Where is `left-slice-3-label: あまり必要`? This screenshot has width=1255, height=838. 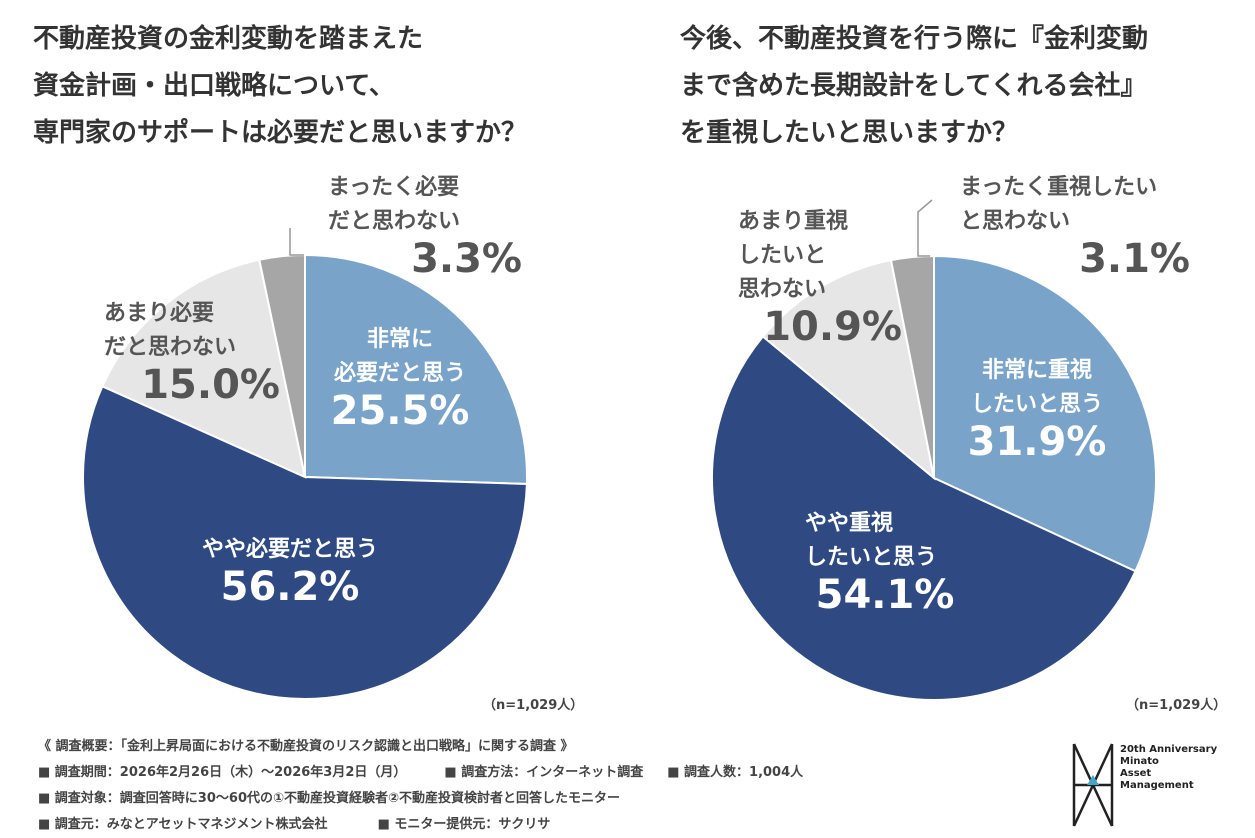
left-slice-3-label: あまり必要 is located at coordinates (159, 313).